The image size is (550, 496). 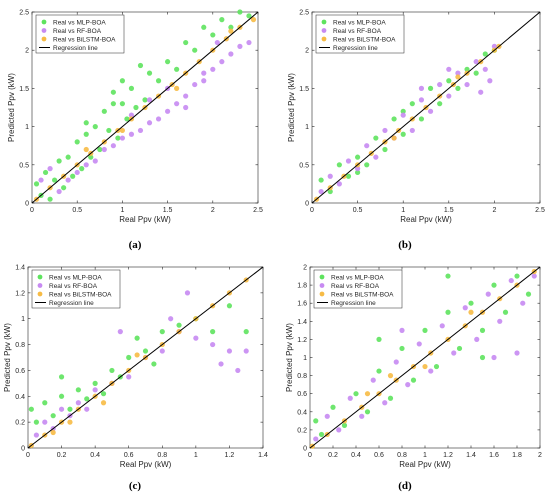 I want to click on x-tick-label: 2.5, so click(x=540, y=210).